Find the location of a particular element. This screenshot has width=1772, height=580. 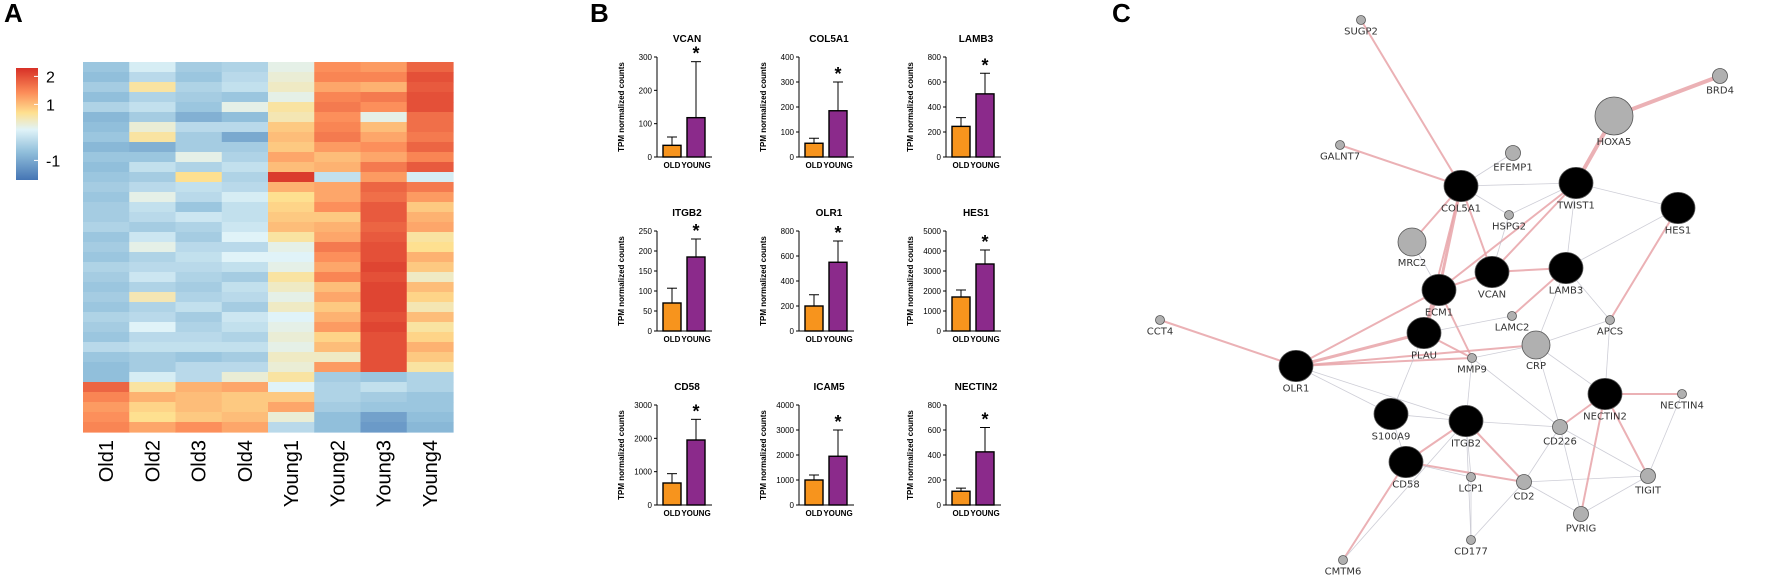

network-node-pvrig is located at coordinates (1581, 514).